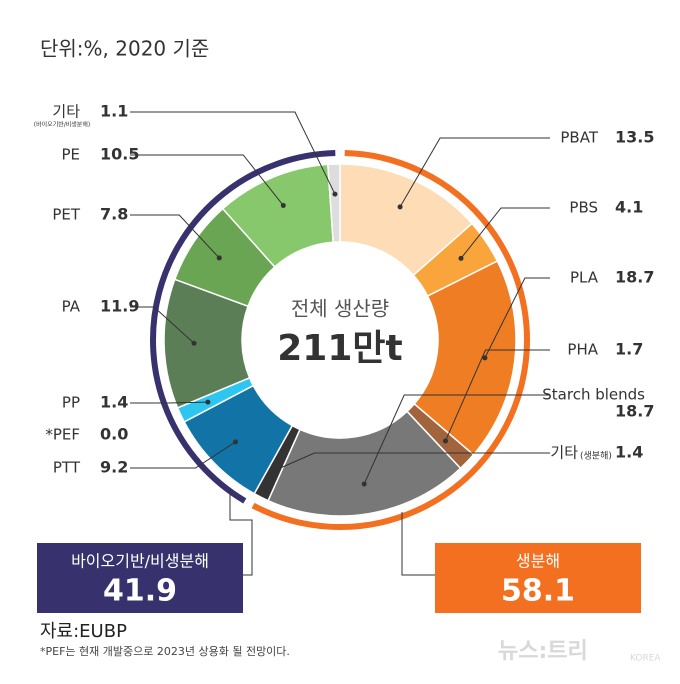 The height and width of the screenshot is (684, 680). Describe the element at coordinates (71, 403) in the screenshot. I see `category-label: PP` at that location.